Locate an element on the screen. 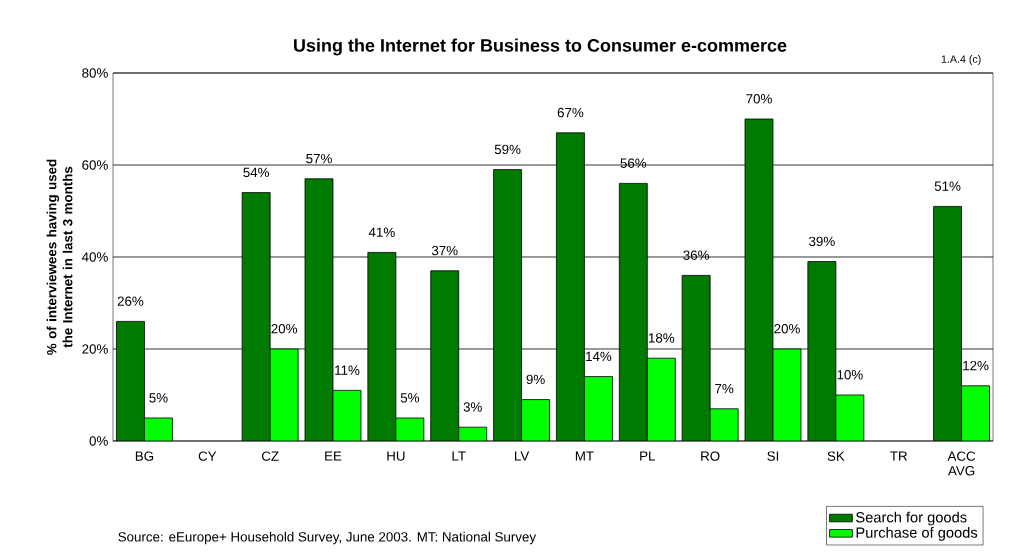  data-label: 59% is located at coordinates (507, 149).